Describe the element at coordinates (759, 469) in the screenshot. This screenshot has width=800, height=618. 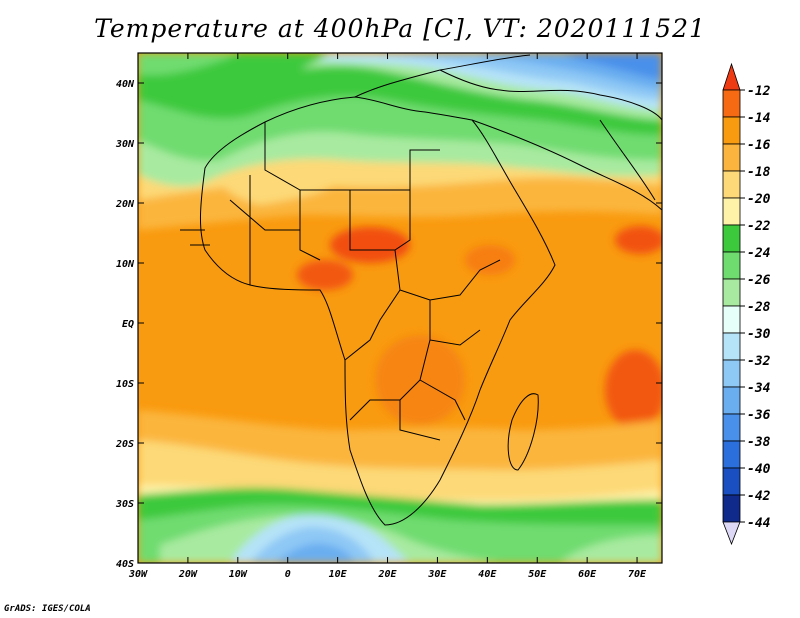
I see `colorbar-label: -40` at that location.